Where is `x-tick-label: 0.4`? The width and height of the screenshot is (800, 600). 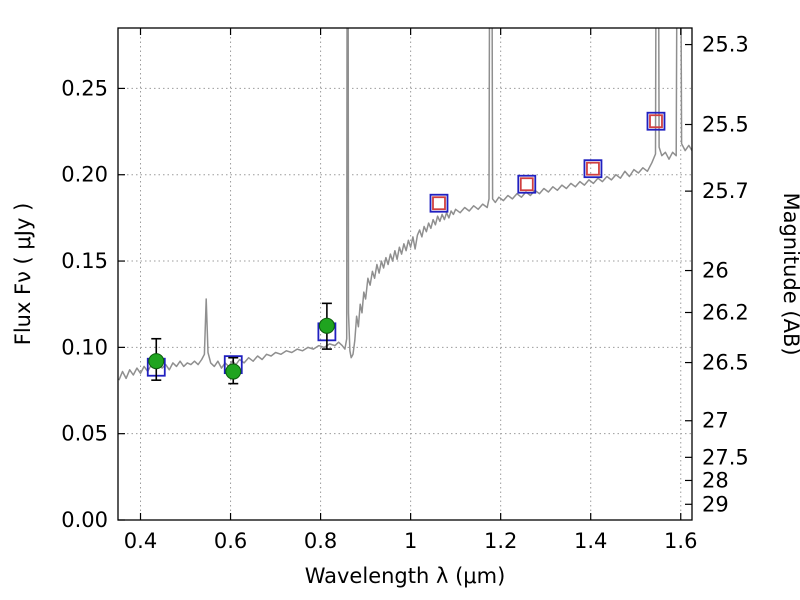 x-tick-label: 0.4 is located at coordinates (140, 541).